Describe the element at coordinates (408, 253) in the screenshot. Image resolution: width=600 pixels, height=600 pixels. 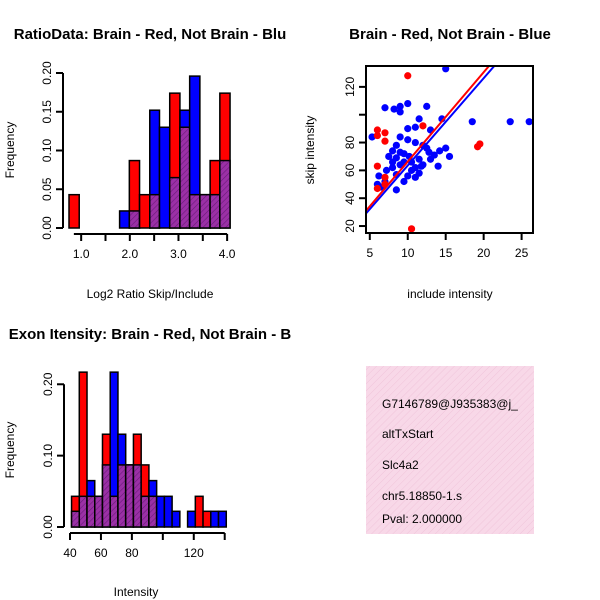
I see `x-tick-label: 10` at that location.